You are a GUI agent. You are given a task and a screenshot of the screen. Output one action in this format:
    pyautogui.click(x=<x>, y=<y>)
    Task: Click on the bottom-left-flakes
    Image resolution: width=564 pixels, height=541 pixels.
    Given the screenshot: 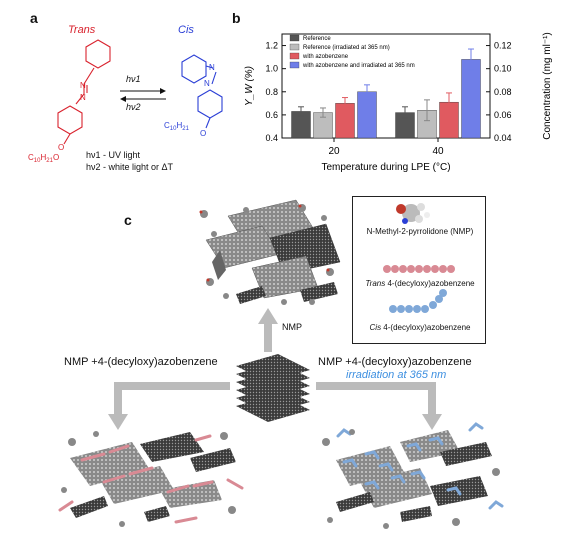 What is the action you would take?
    pyautogui.click(x=153, y=477)
    